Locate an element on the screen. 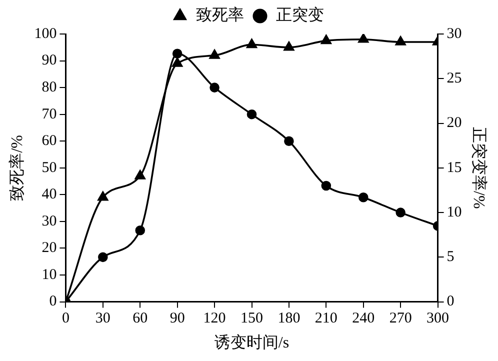  y2-tick-label: 30 is located at coordinates (454, 34).